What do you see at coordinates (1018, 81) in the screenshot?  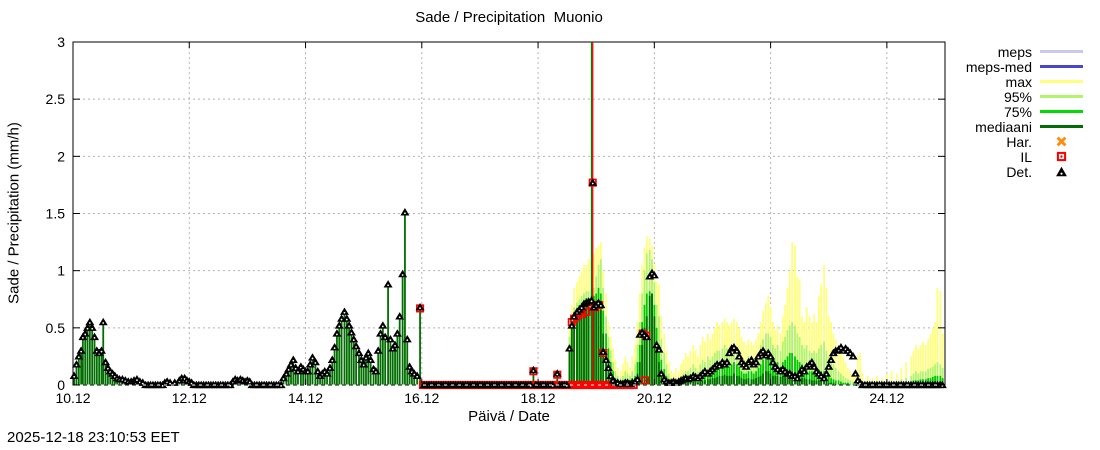 I see `legend-label-max: max` at bounding box center [1018, 81].